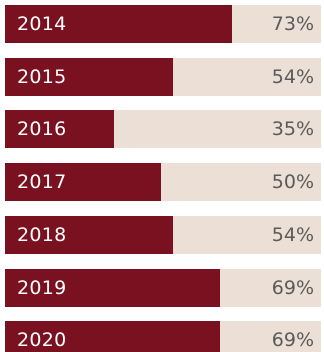 Image resolution: width=324 pixels, height=352 pixels. I want to click on bar-2018, so click(89, 235).